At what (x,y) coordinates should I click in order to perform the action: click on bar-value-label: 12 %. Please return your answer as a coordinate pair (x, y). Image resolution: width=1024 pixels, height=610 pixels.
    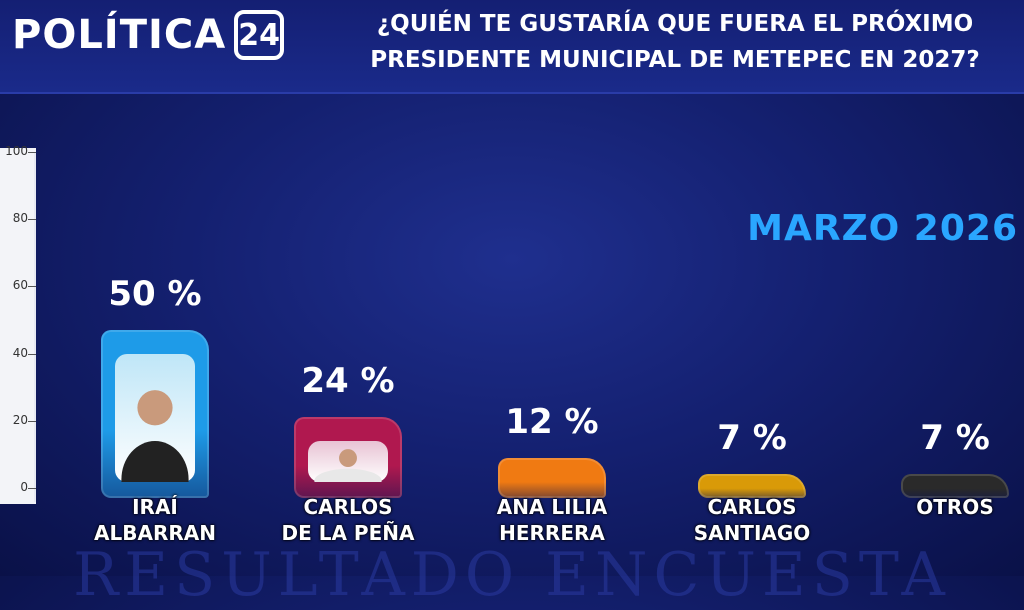
    Looking at the image, I should click on (552, 421).